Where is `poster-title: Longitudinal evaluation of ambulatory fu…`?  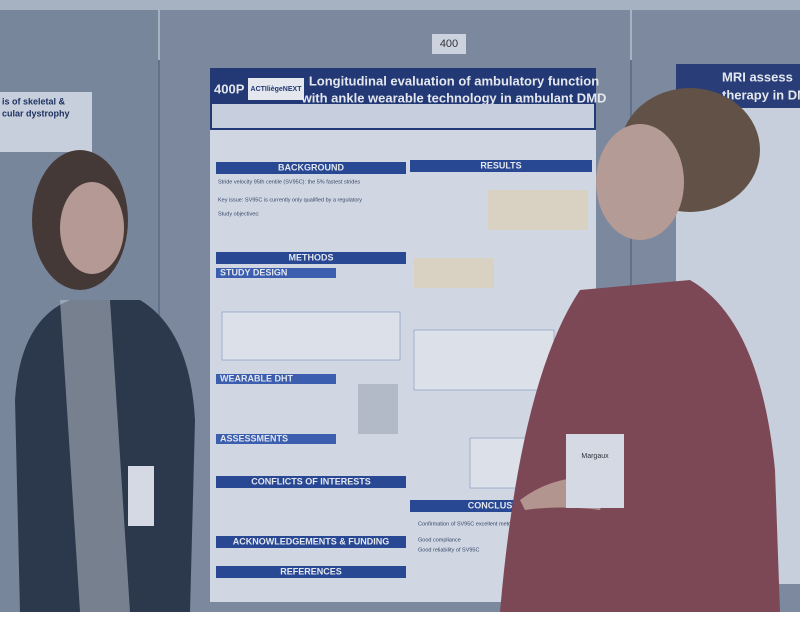 poster-title: Longitudinal evaluation of ambulatory fu… is located at coordinates (454, 80).